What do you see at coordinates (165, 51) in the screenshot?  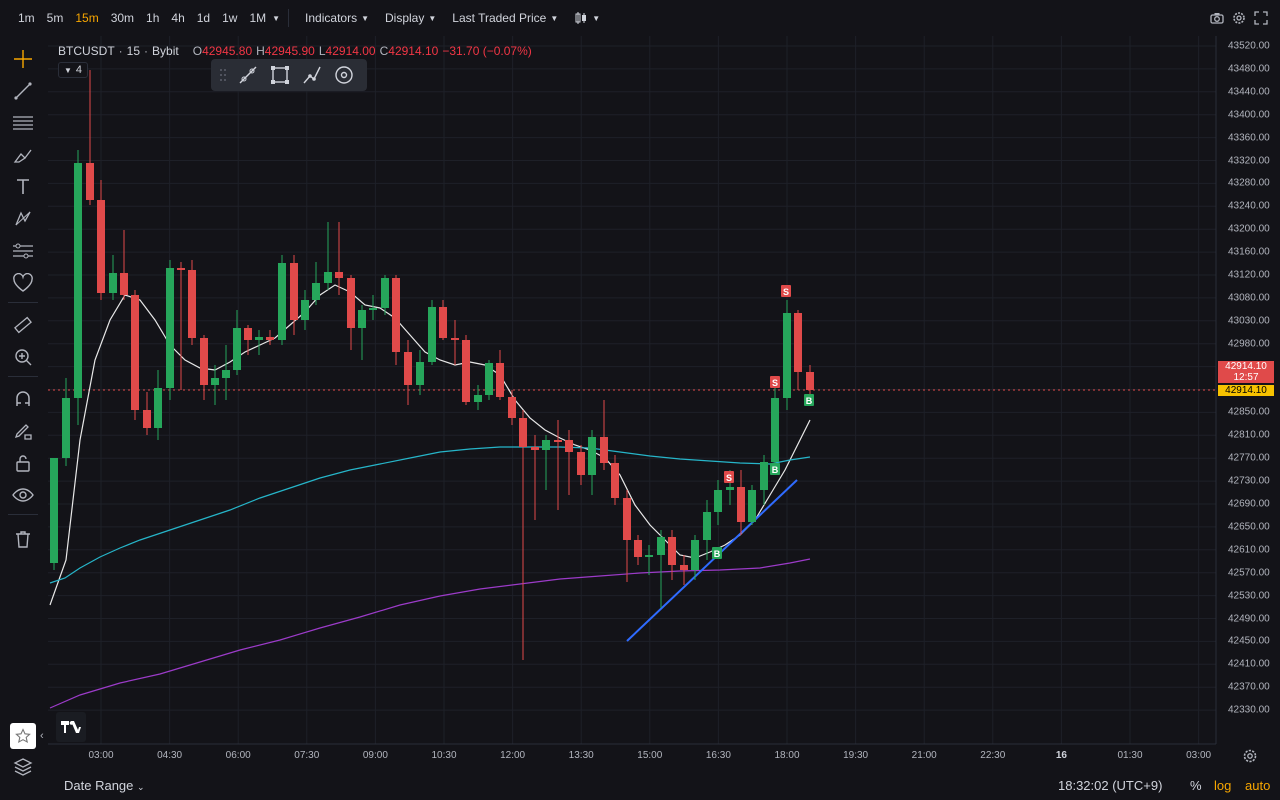 I see `exchange-name: Bybit` at bounding box center [165, 51].